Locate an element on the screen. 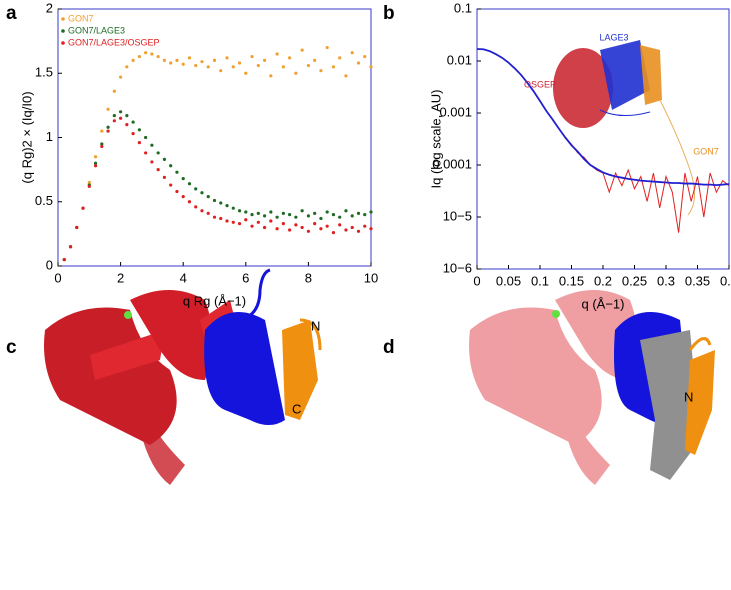  y-tick-label: 10−6 is located at coordinates (457, 267).